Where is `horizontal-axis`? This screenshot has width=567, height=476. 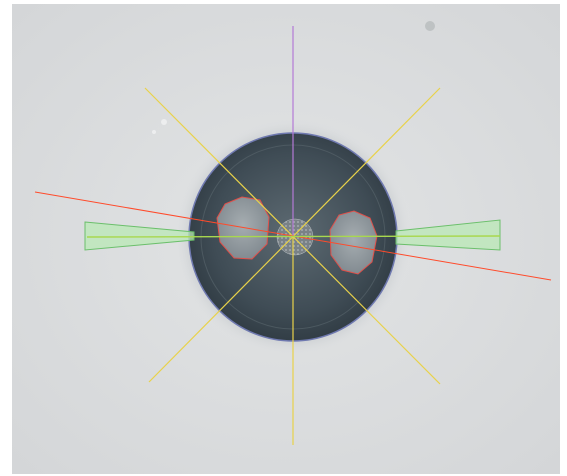 horizontal-axis is located at coordinates (293, 236).